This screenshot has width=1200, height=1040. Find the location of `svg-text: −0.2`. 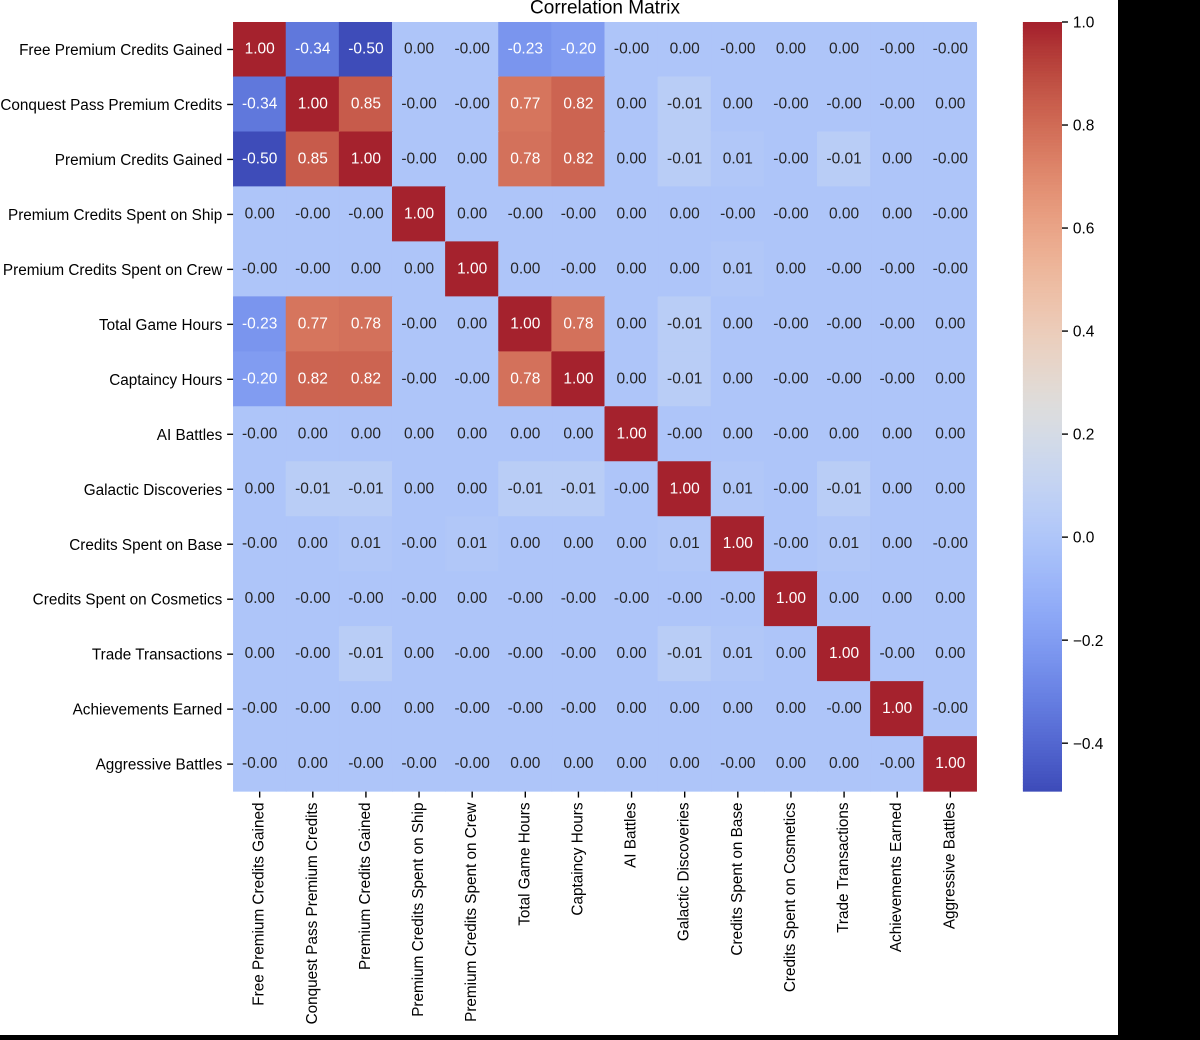

svg-text: −0.2 is located at coordinates (1088, 641).